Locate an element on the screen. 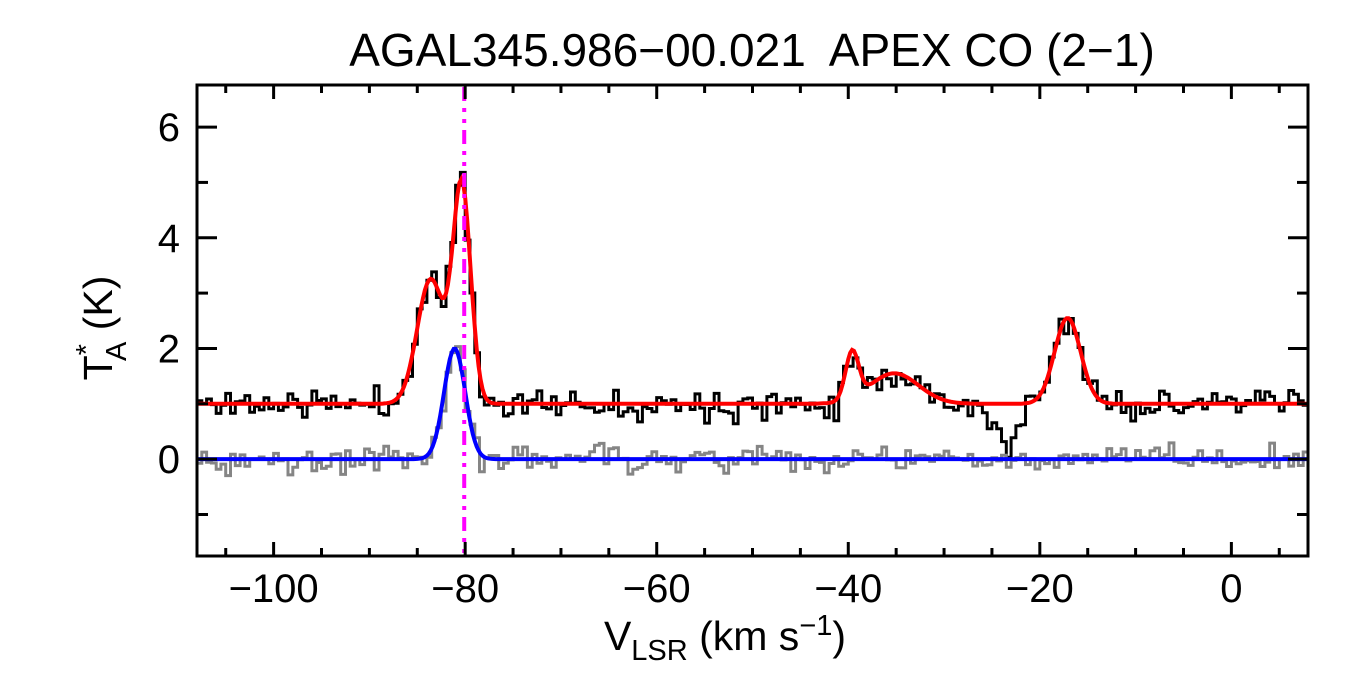 This screenshot has height=675, width=1350. x-axis-label-end: ) is located at coordinates (839, 636).